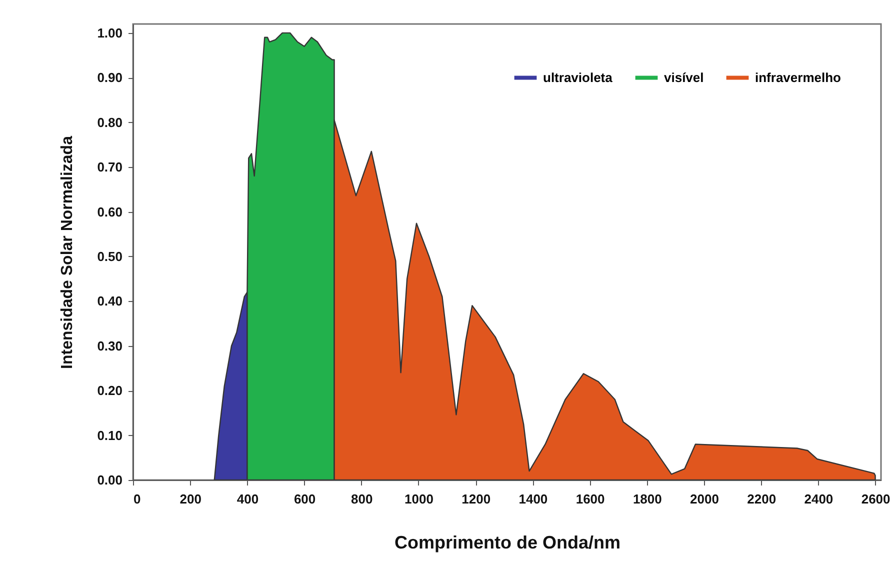  I want to click on x-axis-title: Comprimento de Onda/nm, so click(507, 542).